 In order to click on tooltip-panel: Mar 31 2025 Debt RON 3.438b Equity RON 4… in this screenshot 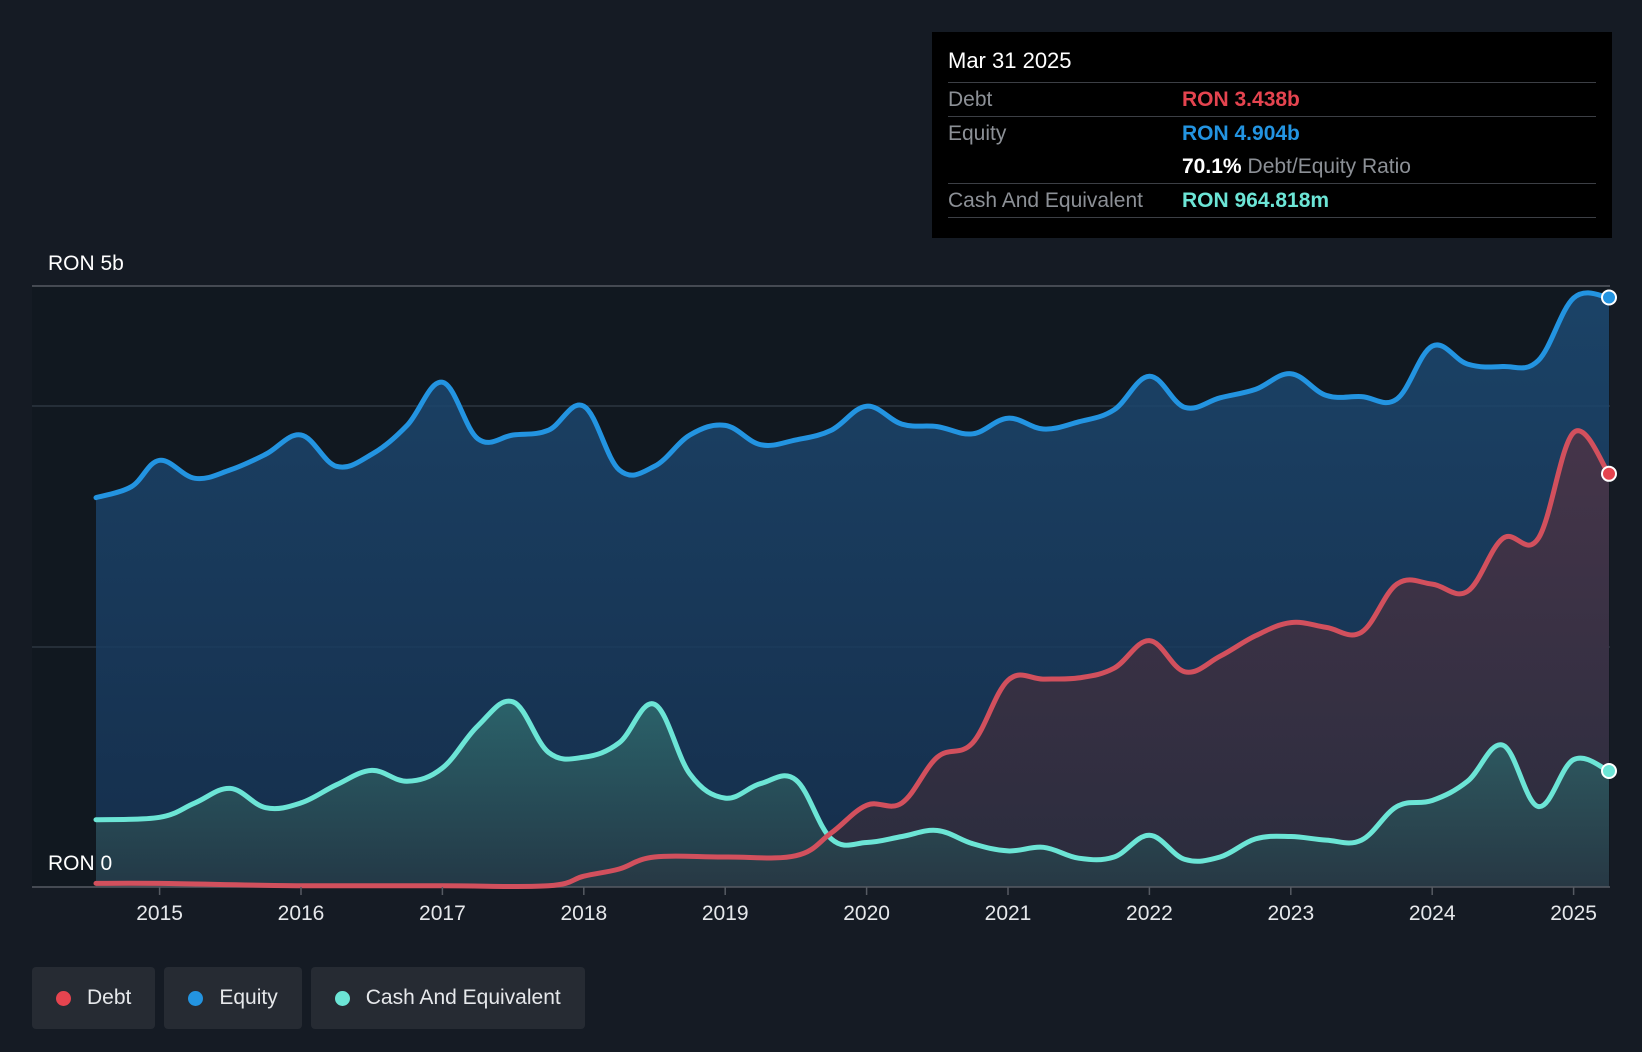, I will do `click(1272, 135)`.